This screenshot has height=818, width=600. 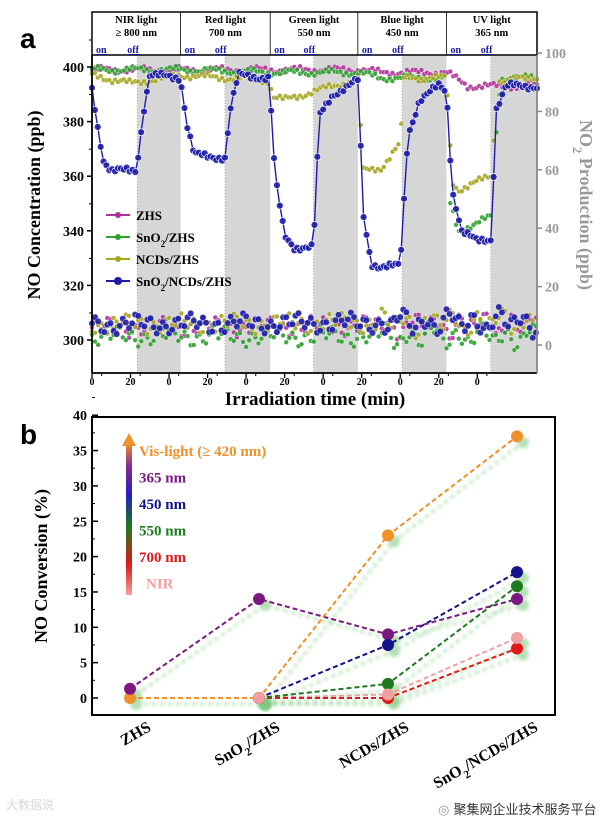 What do you see at coordinates (446, 810) in the screenshot?
I see `wechat-icon: ◎` at bounding box center [446, 810].